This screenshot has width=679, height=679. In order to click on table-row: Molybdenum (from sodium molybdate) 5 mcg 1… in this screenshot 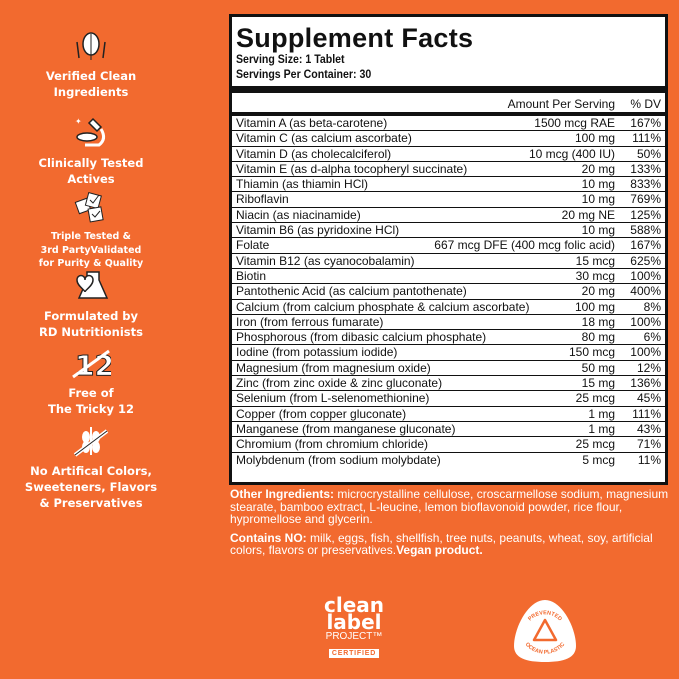, I will do `click(448, 460)`.